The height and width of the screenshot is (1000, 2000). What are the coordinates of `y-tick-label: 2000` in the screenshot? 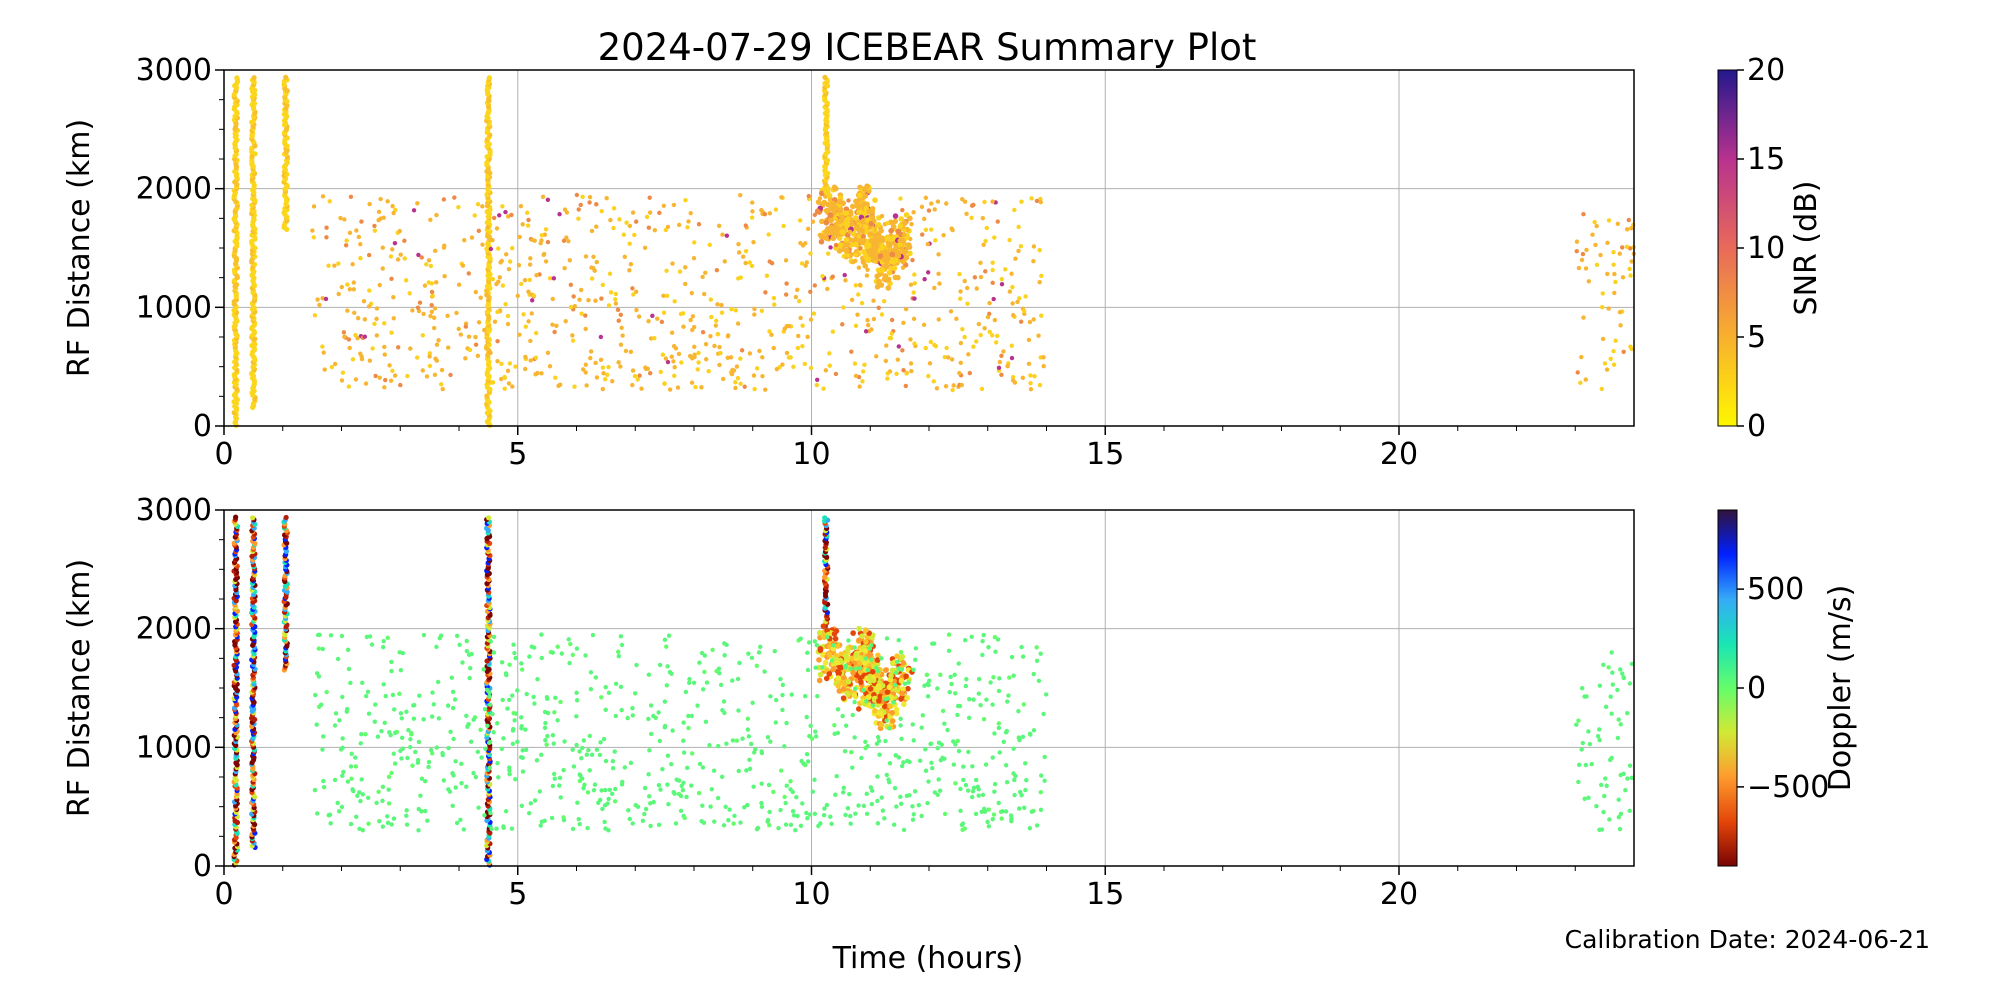 It's located at (174, 189).